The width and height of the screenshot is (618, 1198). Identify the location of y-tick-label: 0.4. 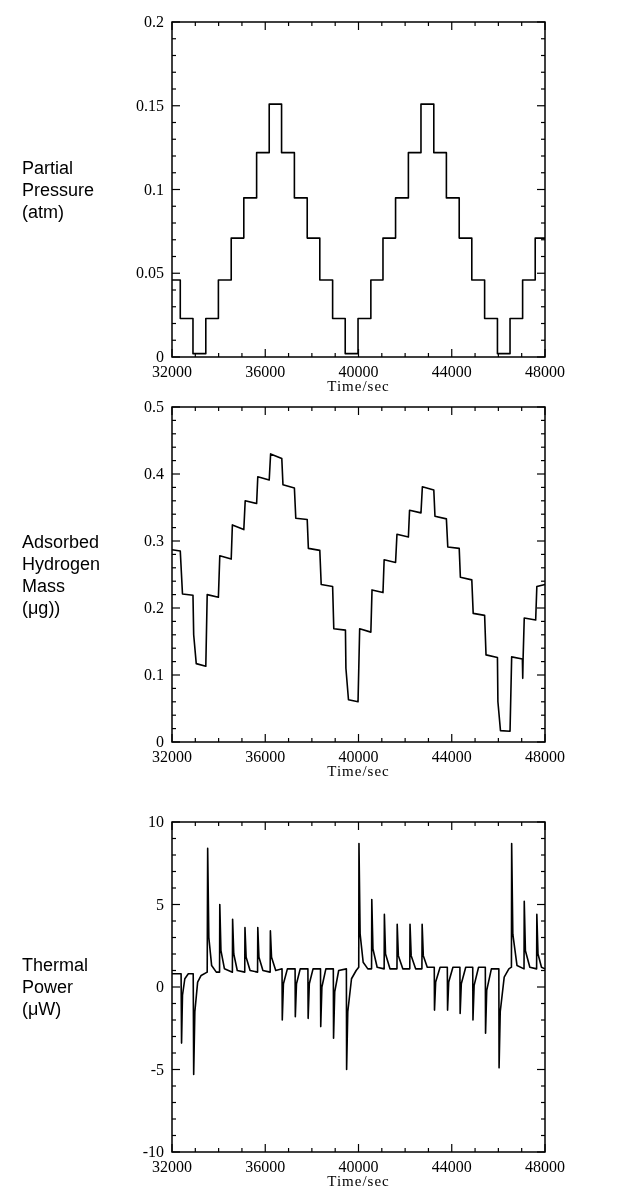
(154, 473).